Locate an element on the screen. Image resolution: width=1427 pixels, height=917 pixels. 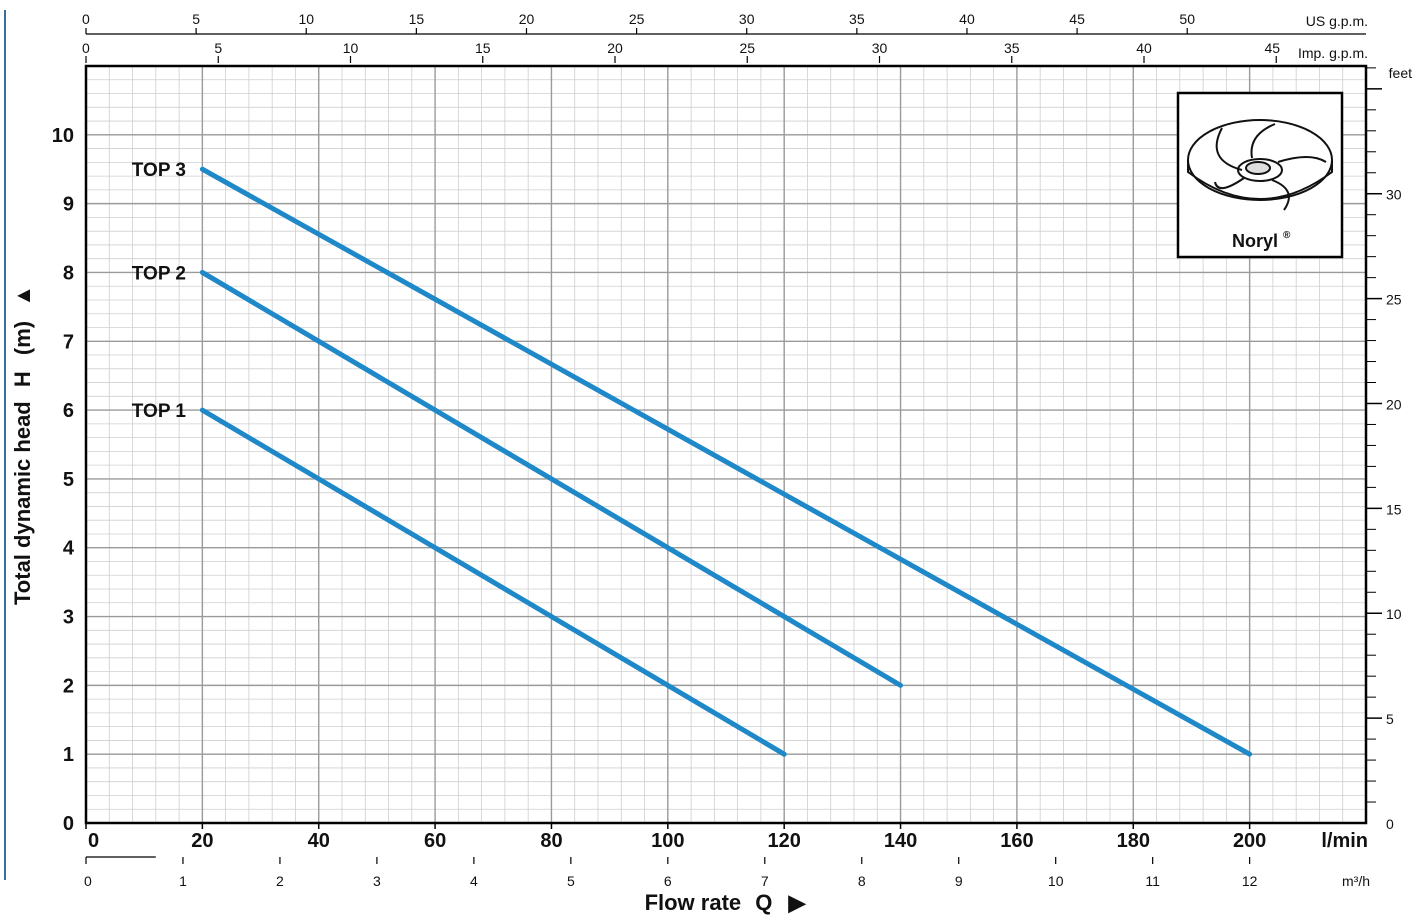
head-axis: 0 1 2 3 4 5 6 7 8 9 10 is located at coordinates (63, 480).